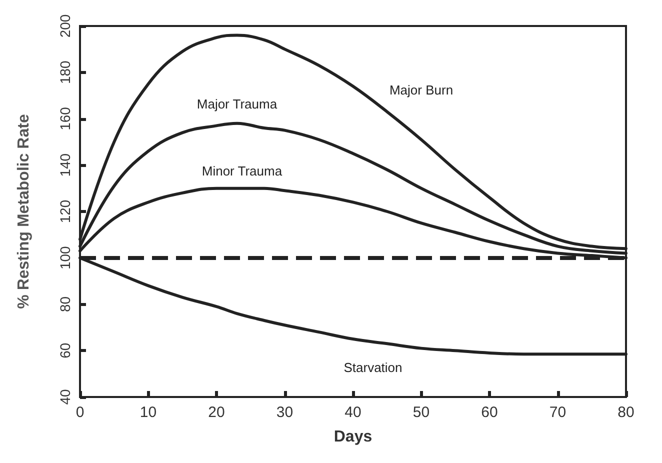 The width and height of the screenshot is (662, 463). I want to click on x-tick-label: 20, so click(216, 412).